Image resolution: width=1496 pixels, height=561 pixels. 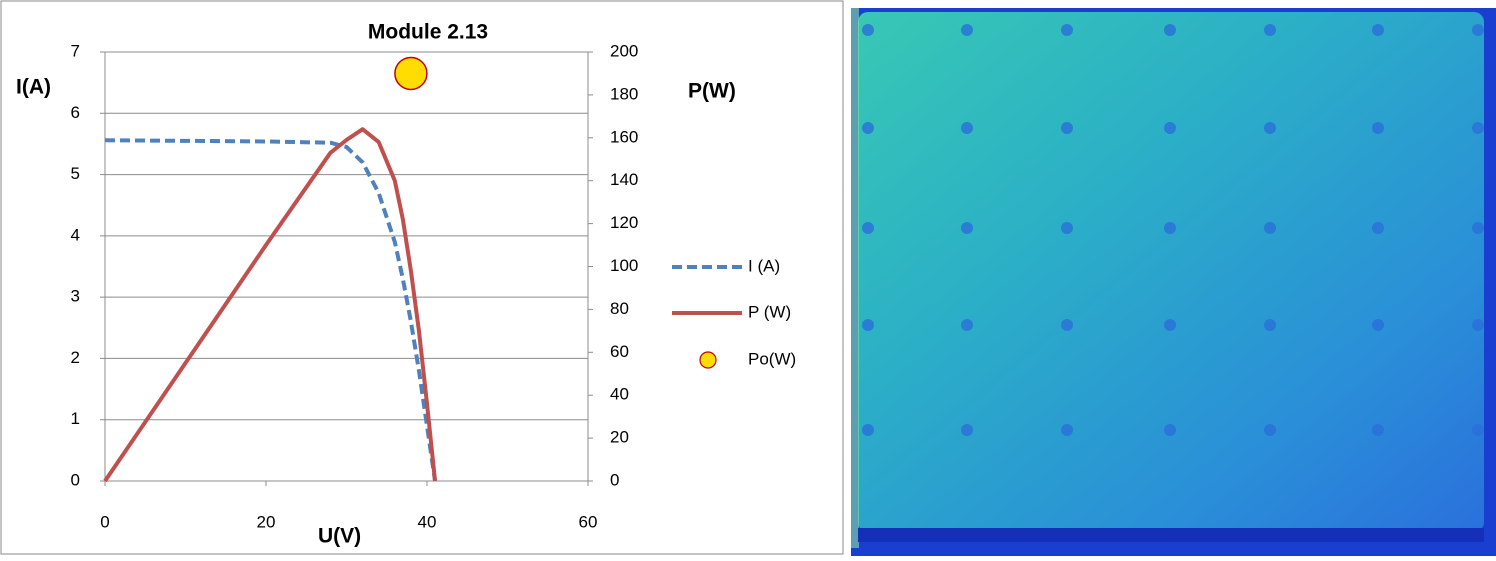 I want to click on y-tick-label: 6, so click(x=75, y=112).